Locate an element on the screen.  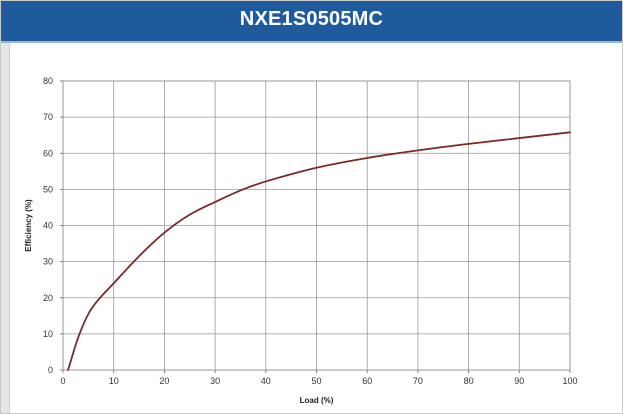
y-tick-label: 0 is located at coordinates (50, 370).